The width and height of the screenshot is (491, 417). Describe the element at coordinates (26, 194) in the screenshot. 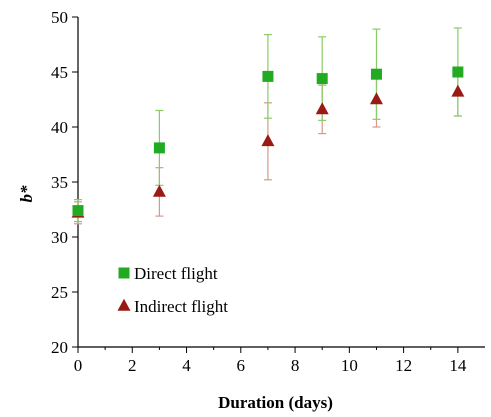

I see `y-axis-title: b*` at that location.